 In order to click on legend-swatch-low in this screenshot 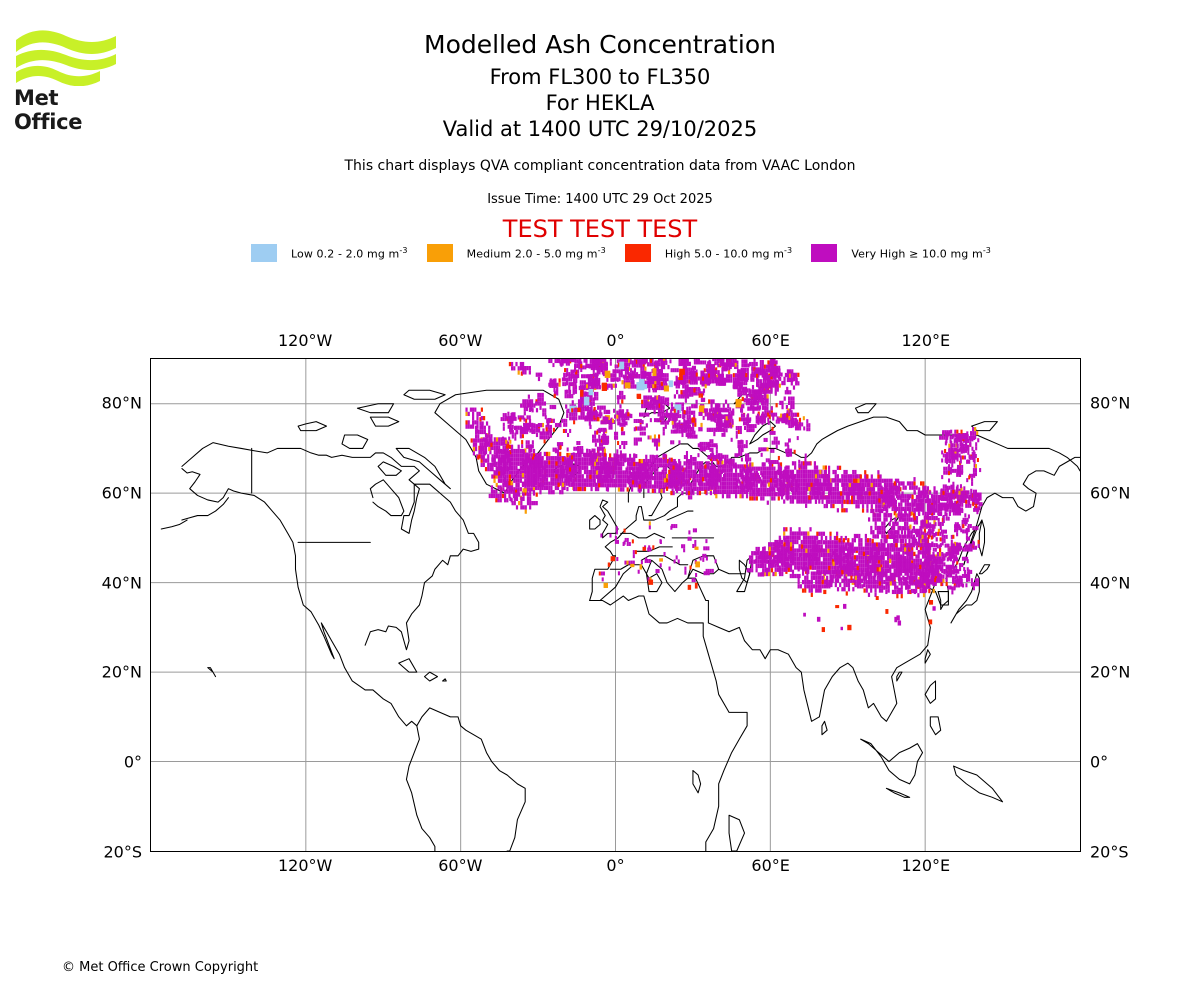, I will do `click(264, 253)`.